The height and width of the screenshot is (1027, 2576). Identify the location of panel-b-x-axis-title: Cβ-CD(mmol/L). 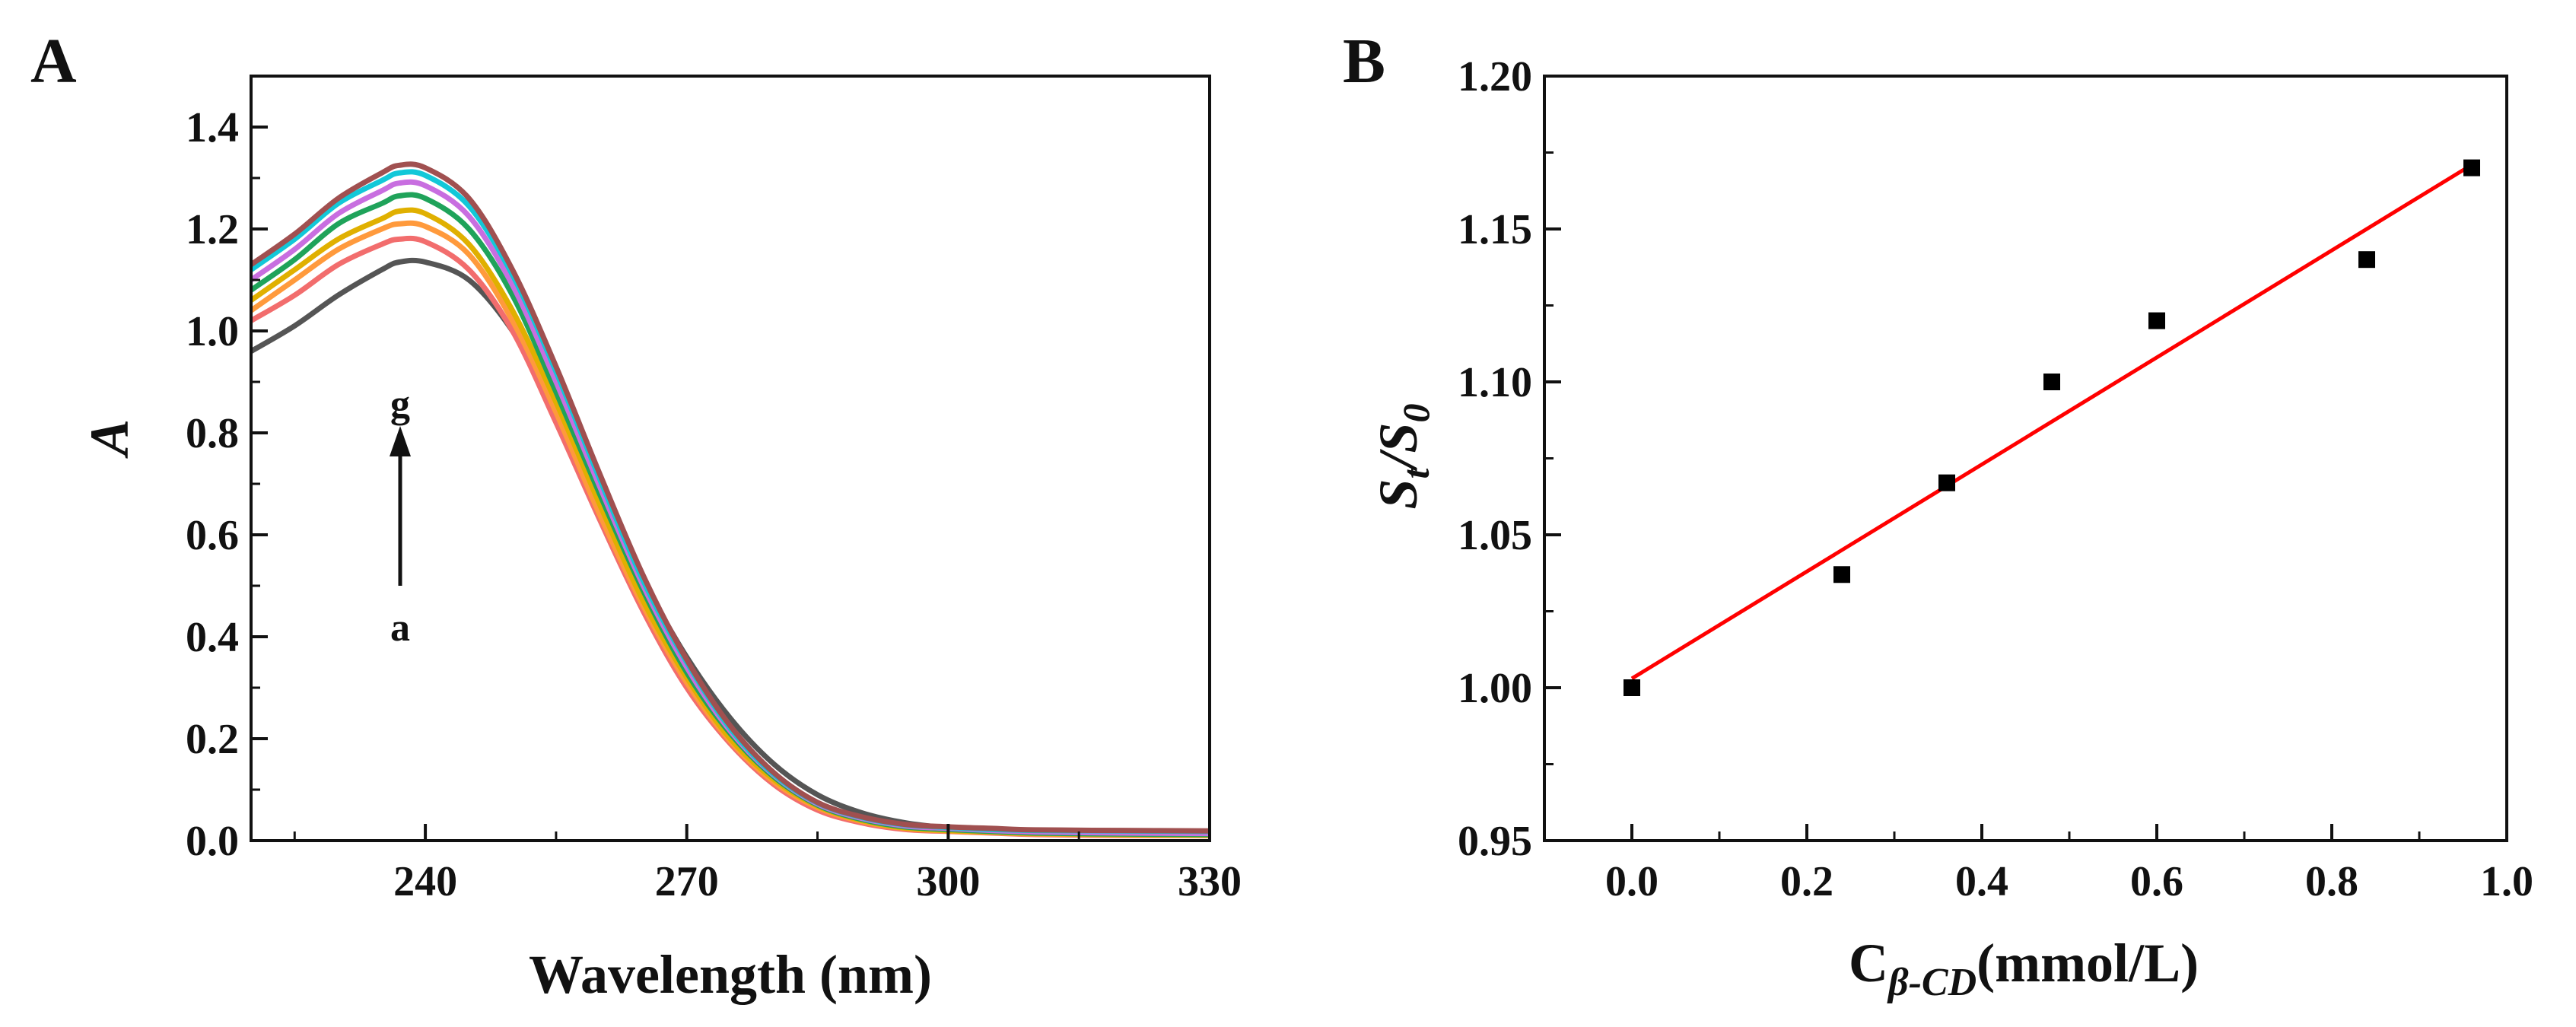
(2024, 968).